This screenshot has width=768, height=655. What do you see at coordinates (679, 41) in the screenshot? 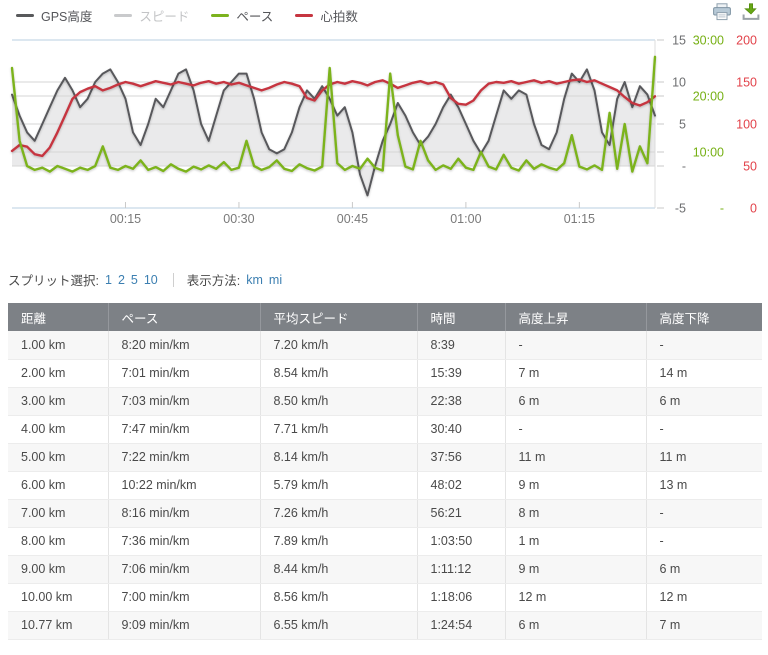
I see `y-axis-label-elevation: 15` at bounding box center [679, 41].